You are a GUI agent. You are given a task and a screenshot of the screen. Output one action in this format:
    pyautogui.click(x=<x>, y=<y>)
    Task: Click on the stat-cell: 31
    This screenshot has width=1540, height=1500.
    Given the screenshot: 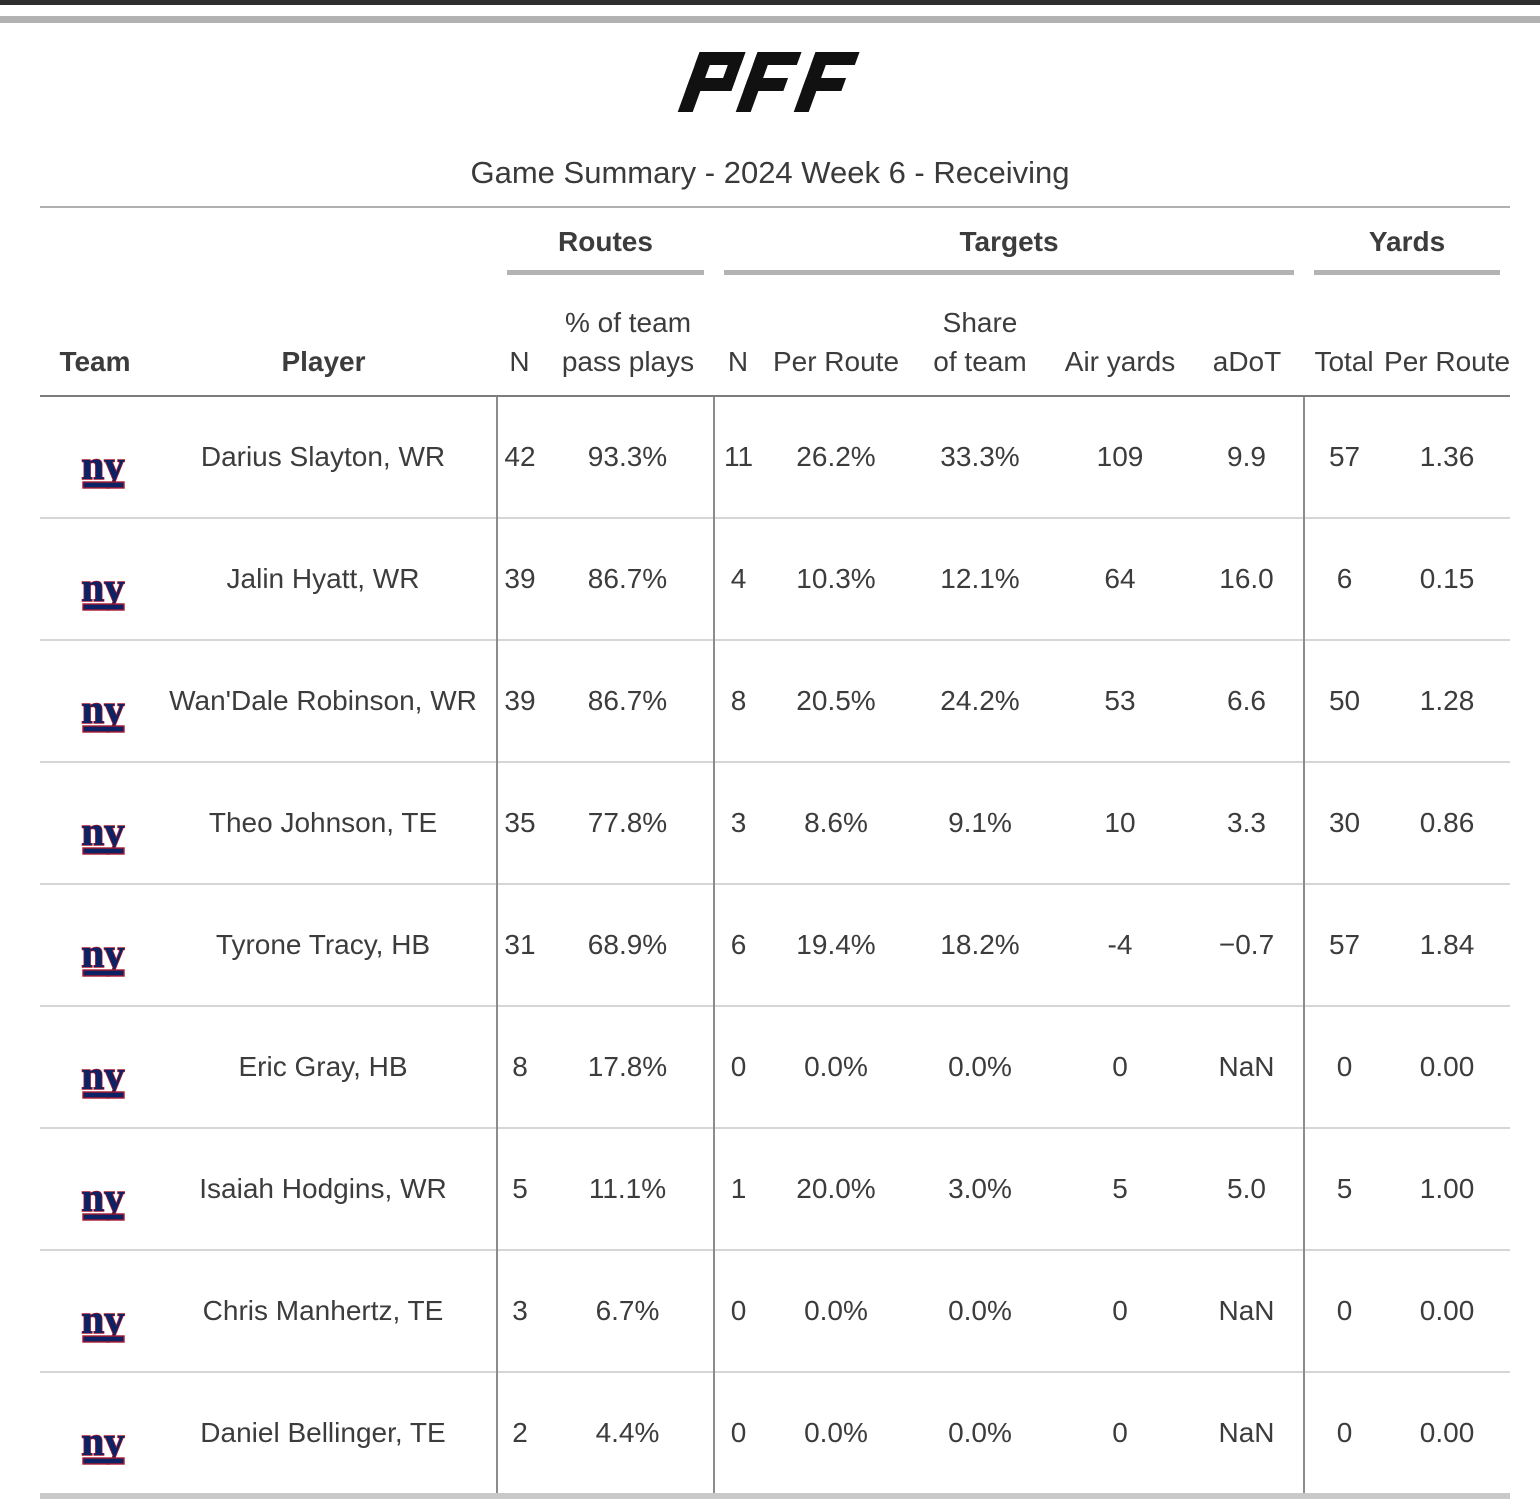 What is the action you would take?
    pyautogui.click(x=519, y=944)
    